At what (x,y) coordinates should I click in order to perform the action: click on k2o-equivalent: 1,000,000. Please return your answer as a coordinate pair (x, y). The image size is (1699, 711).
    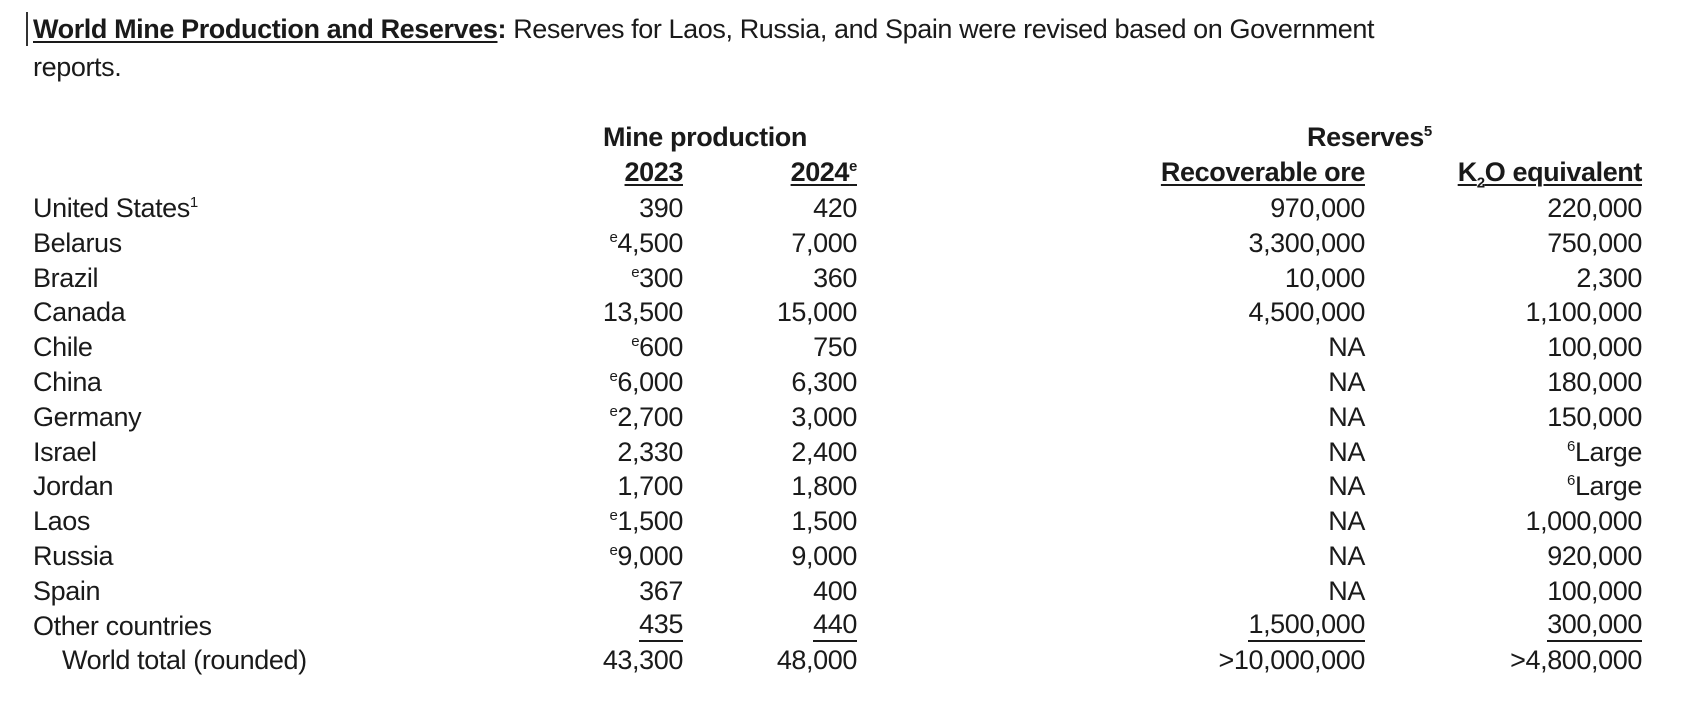
    Looking at the image, I should click on (1583, 521).